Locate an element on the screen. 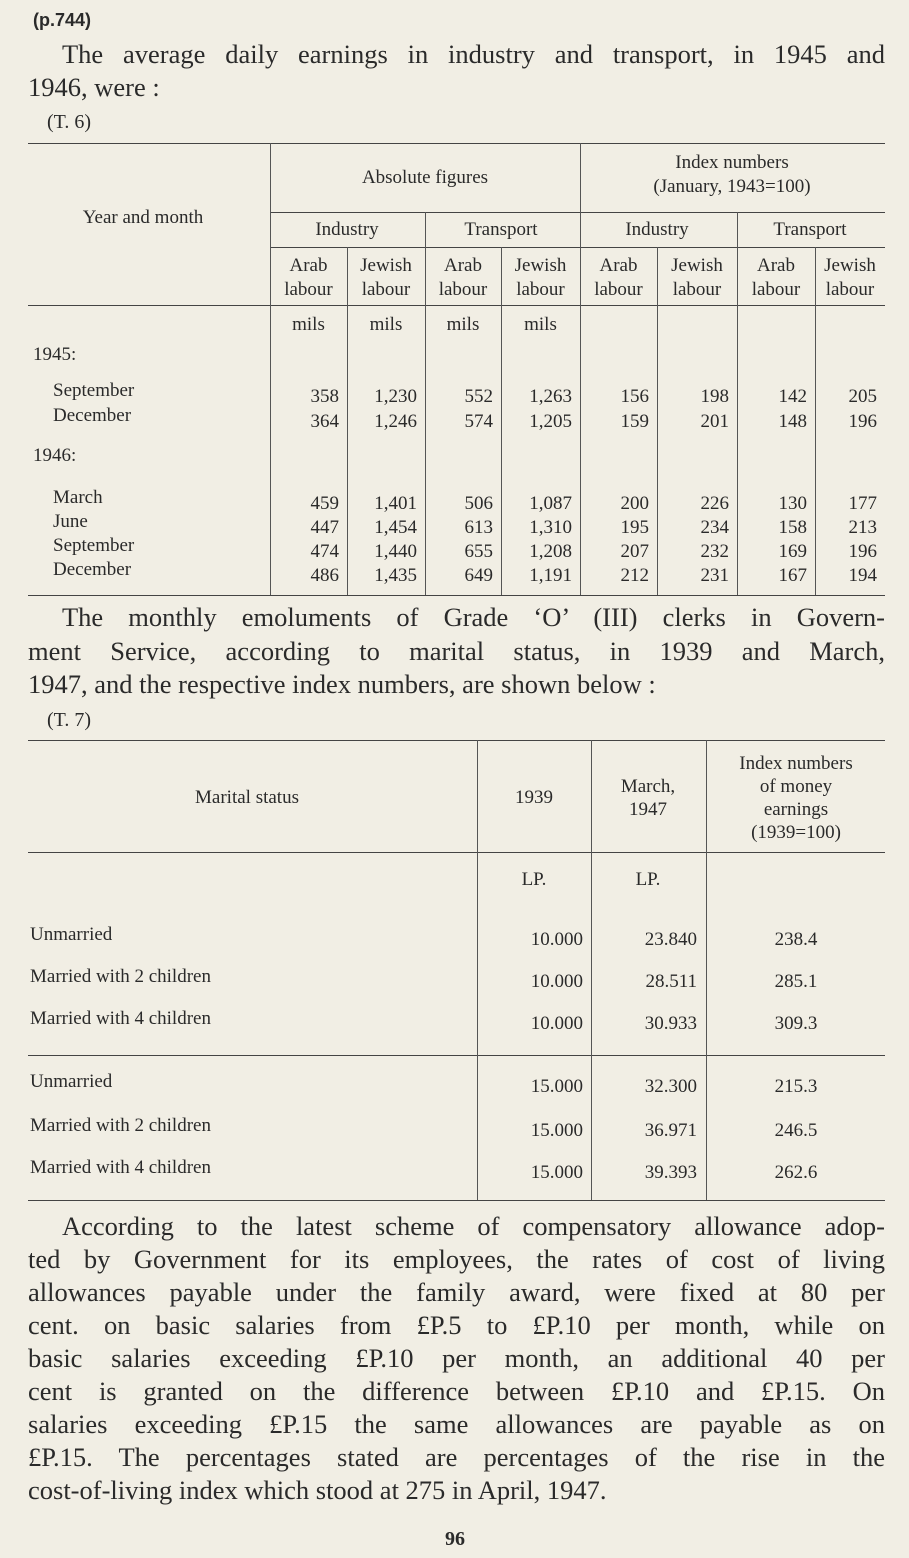 The width and height of the screenshot is (909, 1558). column-header: Transport is located at coordinates (501, 229).